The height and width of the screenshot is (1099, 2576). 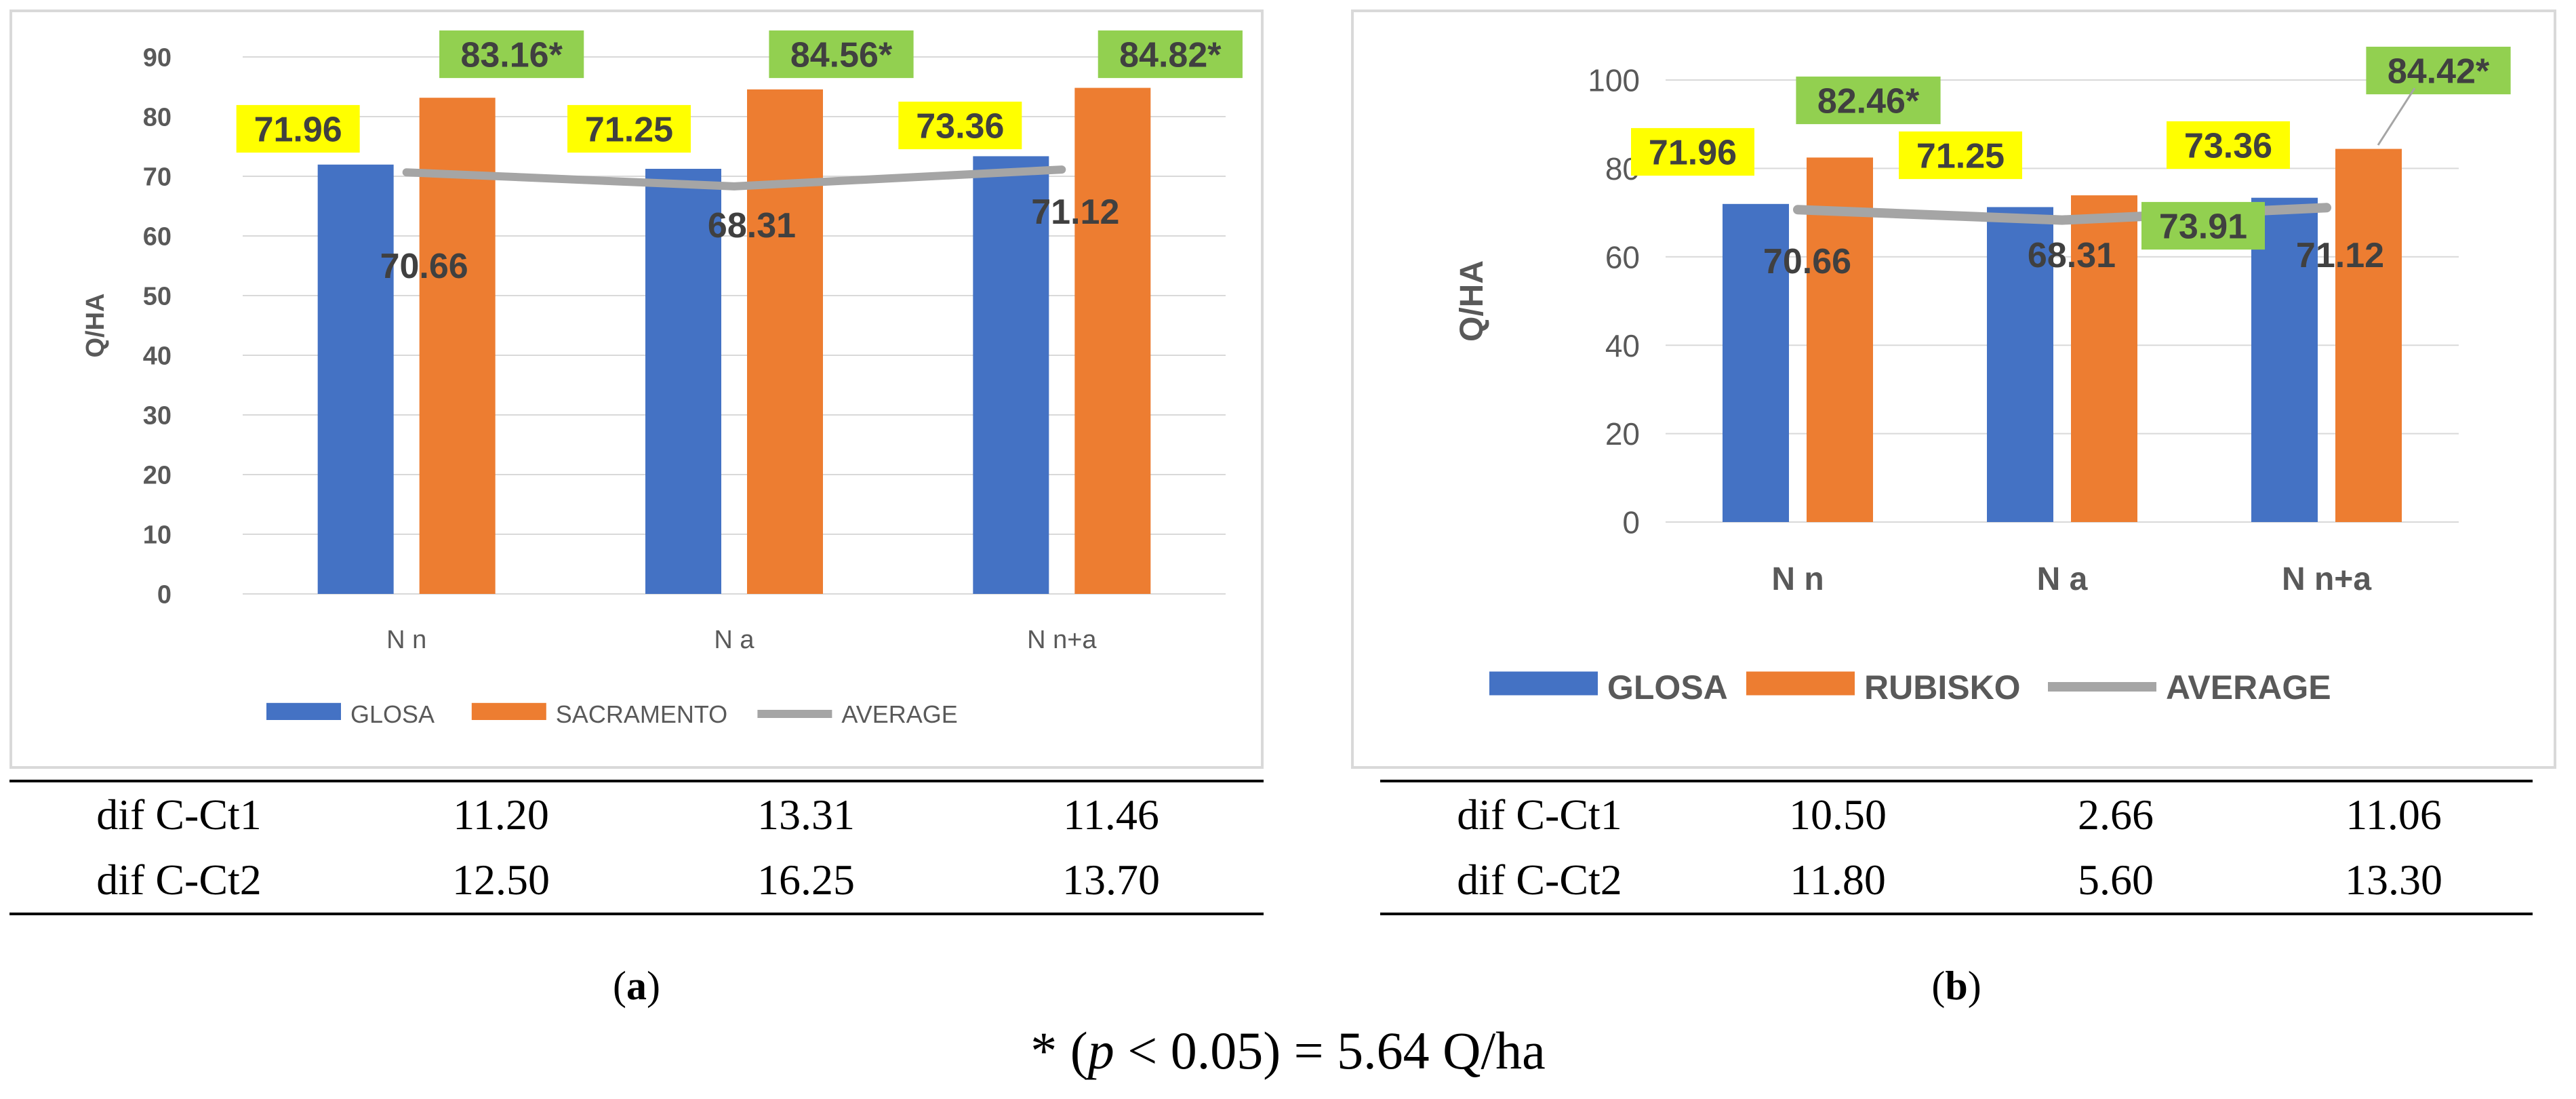 What do you see at coordinates (157, 535) in the screenshot?
I see `y-tick-label: 10` at bounding box center [157, 535].